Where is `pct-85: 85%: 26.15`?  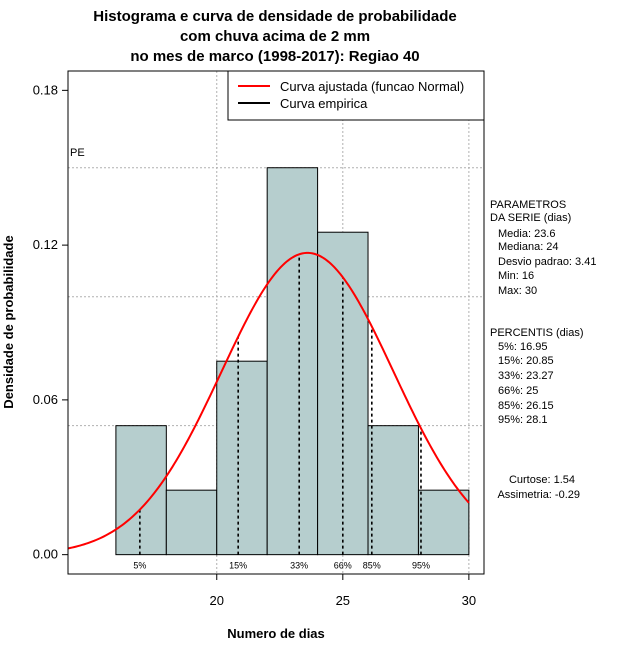
pct-85: 85%: 26.15 is located at coordinates (526, 406).